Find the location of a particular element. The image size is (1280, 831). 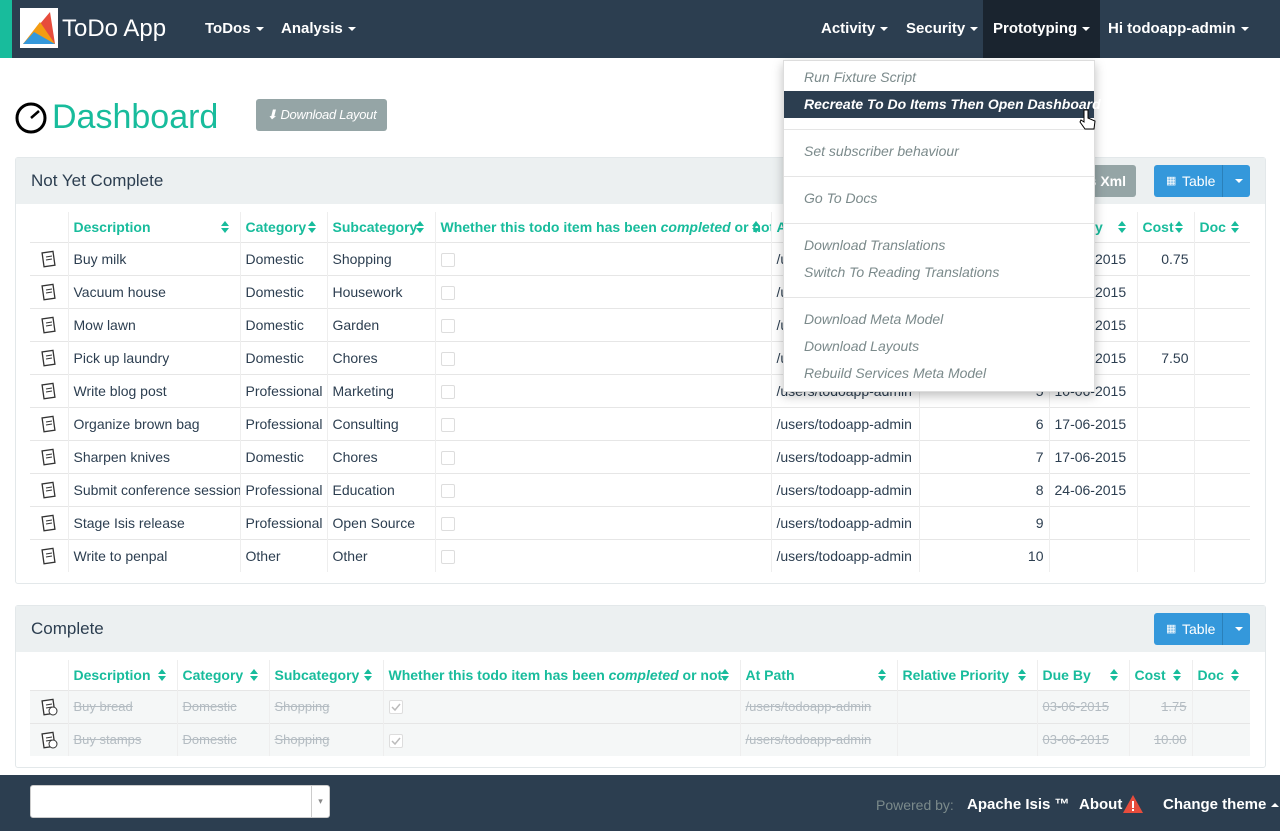

menu-item: Recreate To Do Items Then Open Dashboard is located at coordinates (942, 104).